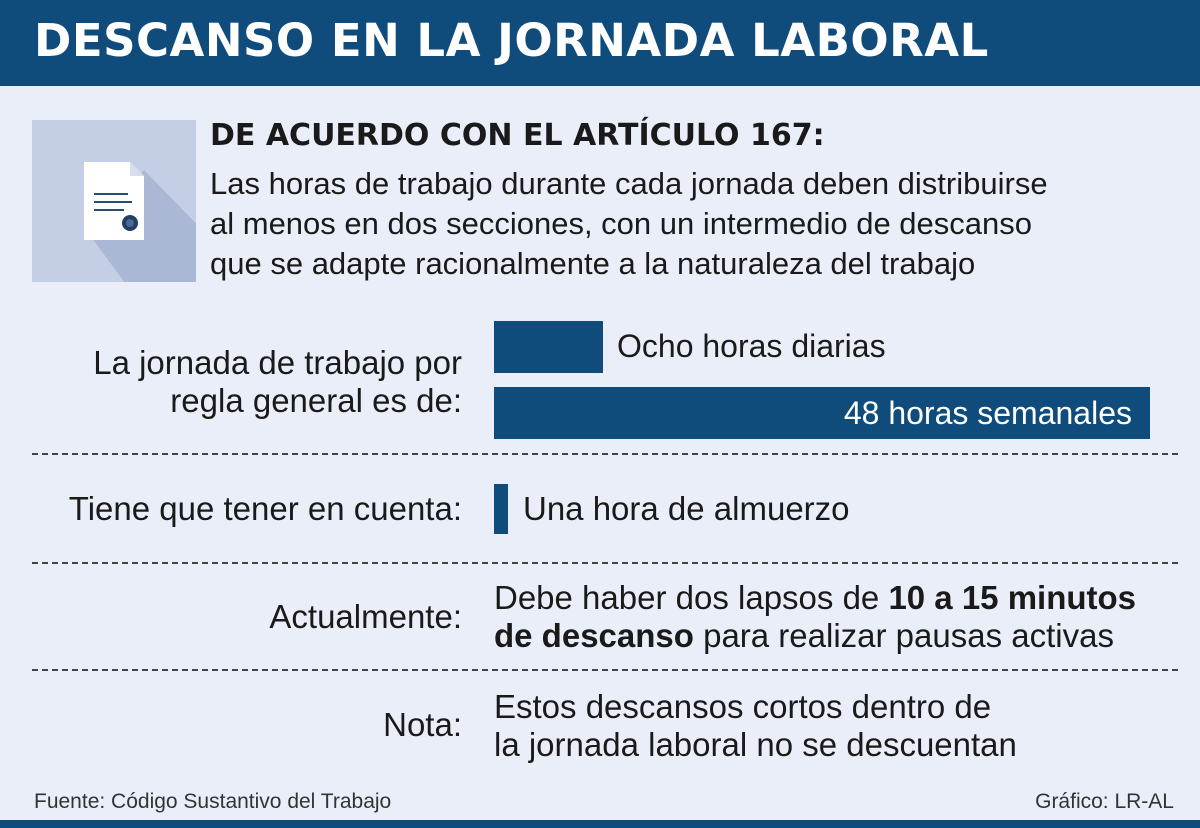 The height and width of the screenshot is (828, 1200). I want to click on actualmente-line1: Debe haber dos lapsos de 10 a 15 minutos, so click(815, 598).